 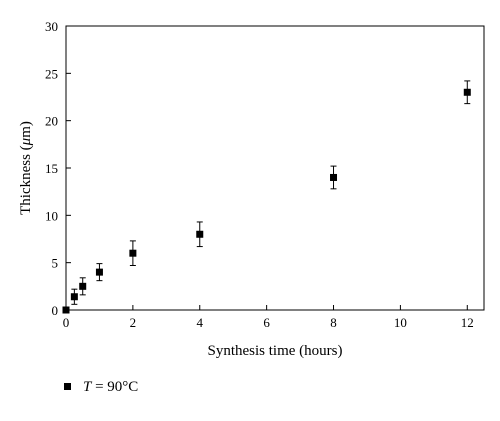 I want to click on x-tick-label: 6, so click(x=266, y=322).